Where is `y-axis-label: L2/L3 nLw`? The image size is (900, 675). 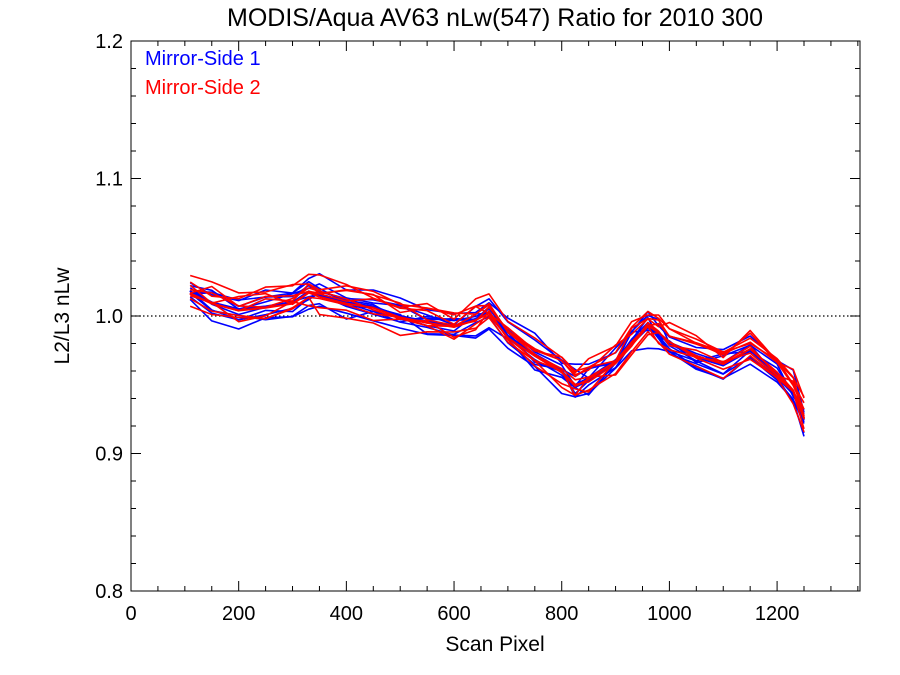
y-axis-label: L2/L3 nLw is located at coordinates (62, 316).